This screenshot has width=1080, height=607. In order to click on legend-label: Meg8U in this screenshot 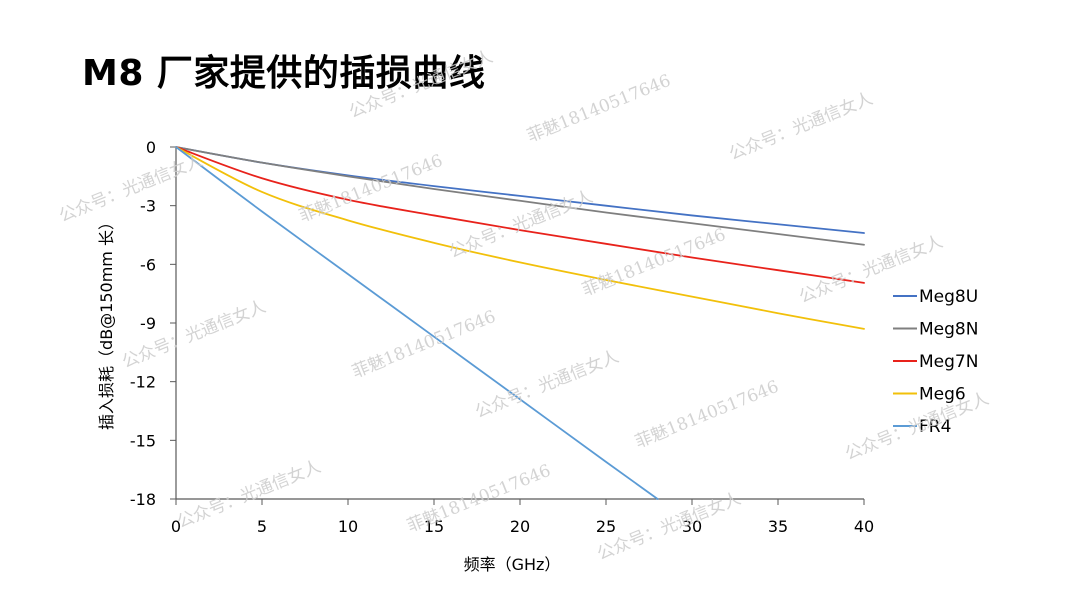, I will do `click(948, 297)`.